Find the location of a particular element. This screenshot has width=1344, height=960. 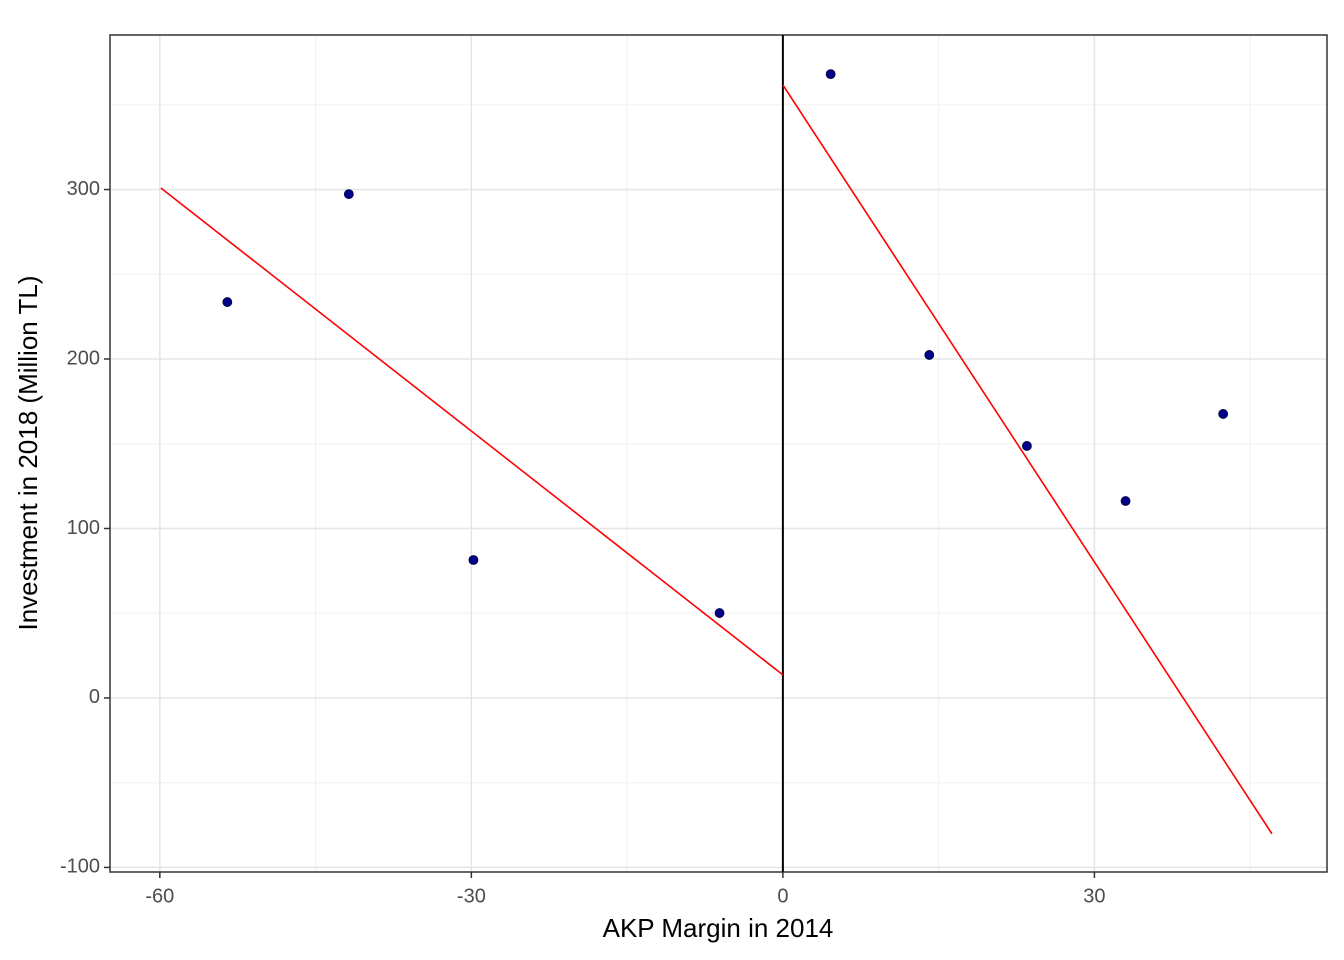

y-tick-label: 100 is located at coordinates (83, 528).